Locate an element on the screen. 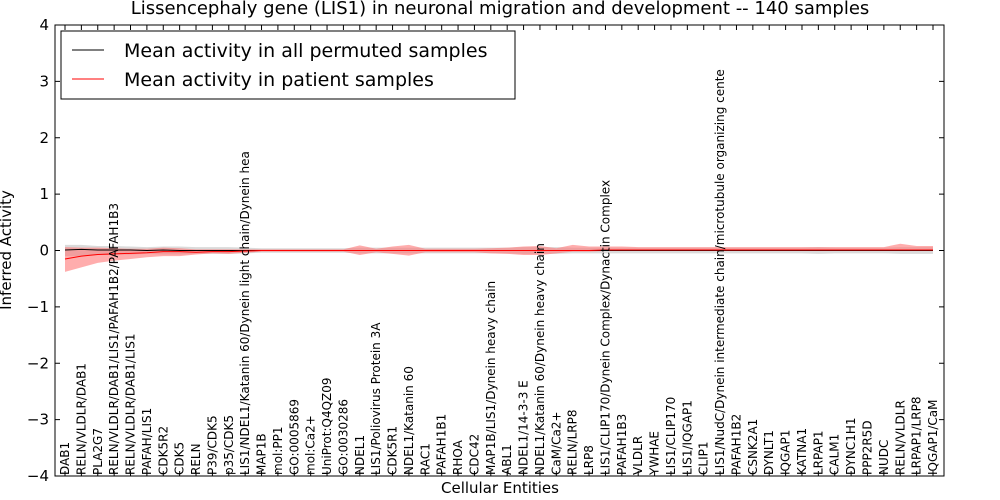  legend-label-permuted: Mean activity in all permuted samples is located at coordinates (305, 51).